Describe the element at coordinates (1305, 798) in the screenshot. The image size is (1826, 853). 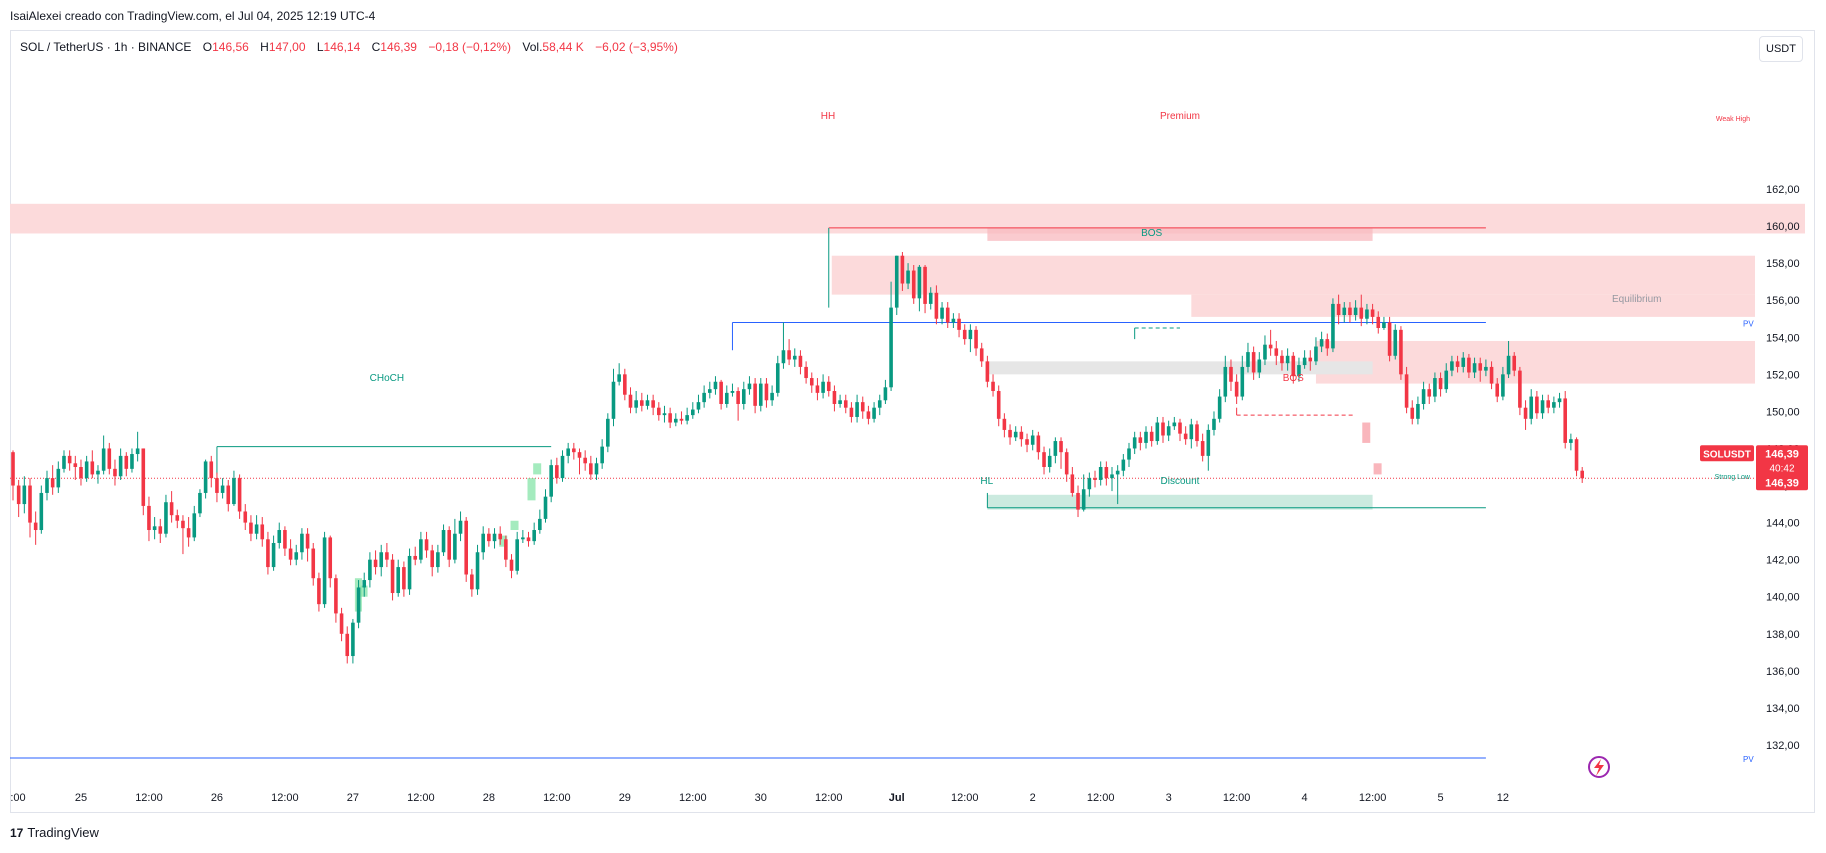
I see `x-tick-label: 4` at that location.